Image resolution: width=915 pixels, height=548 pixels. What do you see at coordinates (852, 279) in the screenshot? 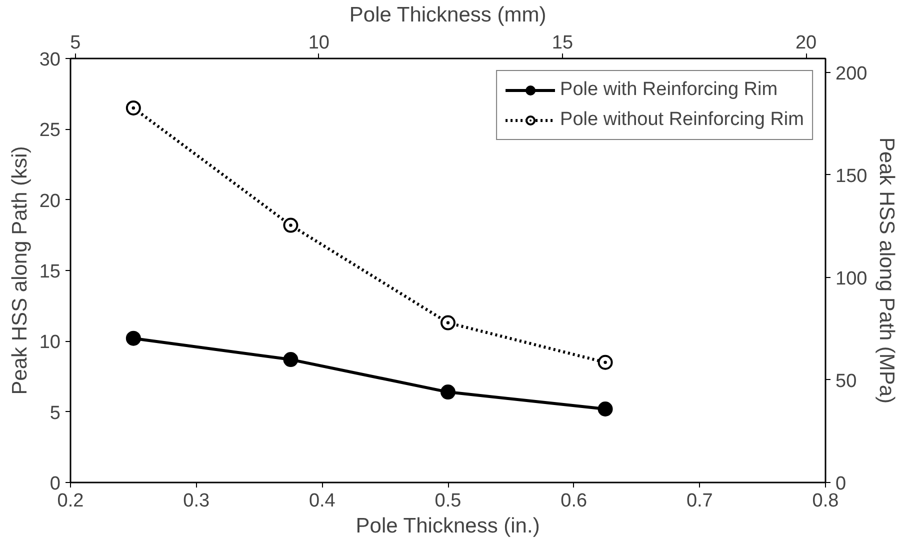
I see `y2-tick-label: 100` at bounding box center [852, 279].